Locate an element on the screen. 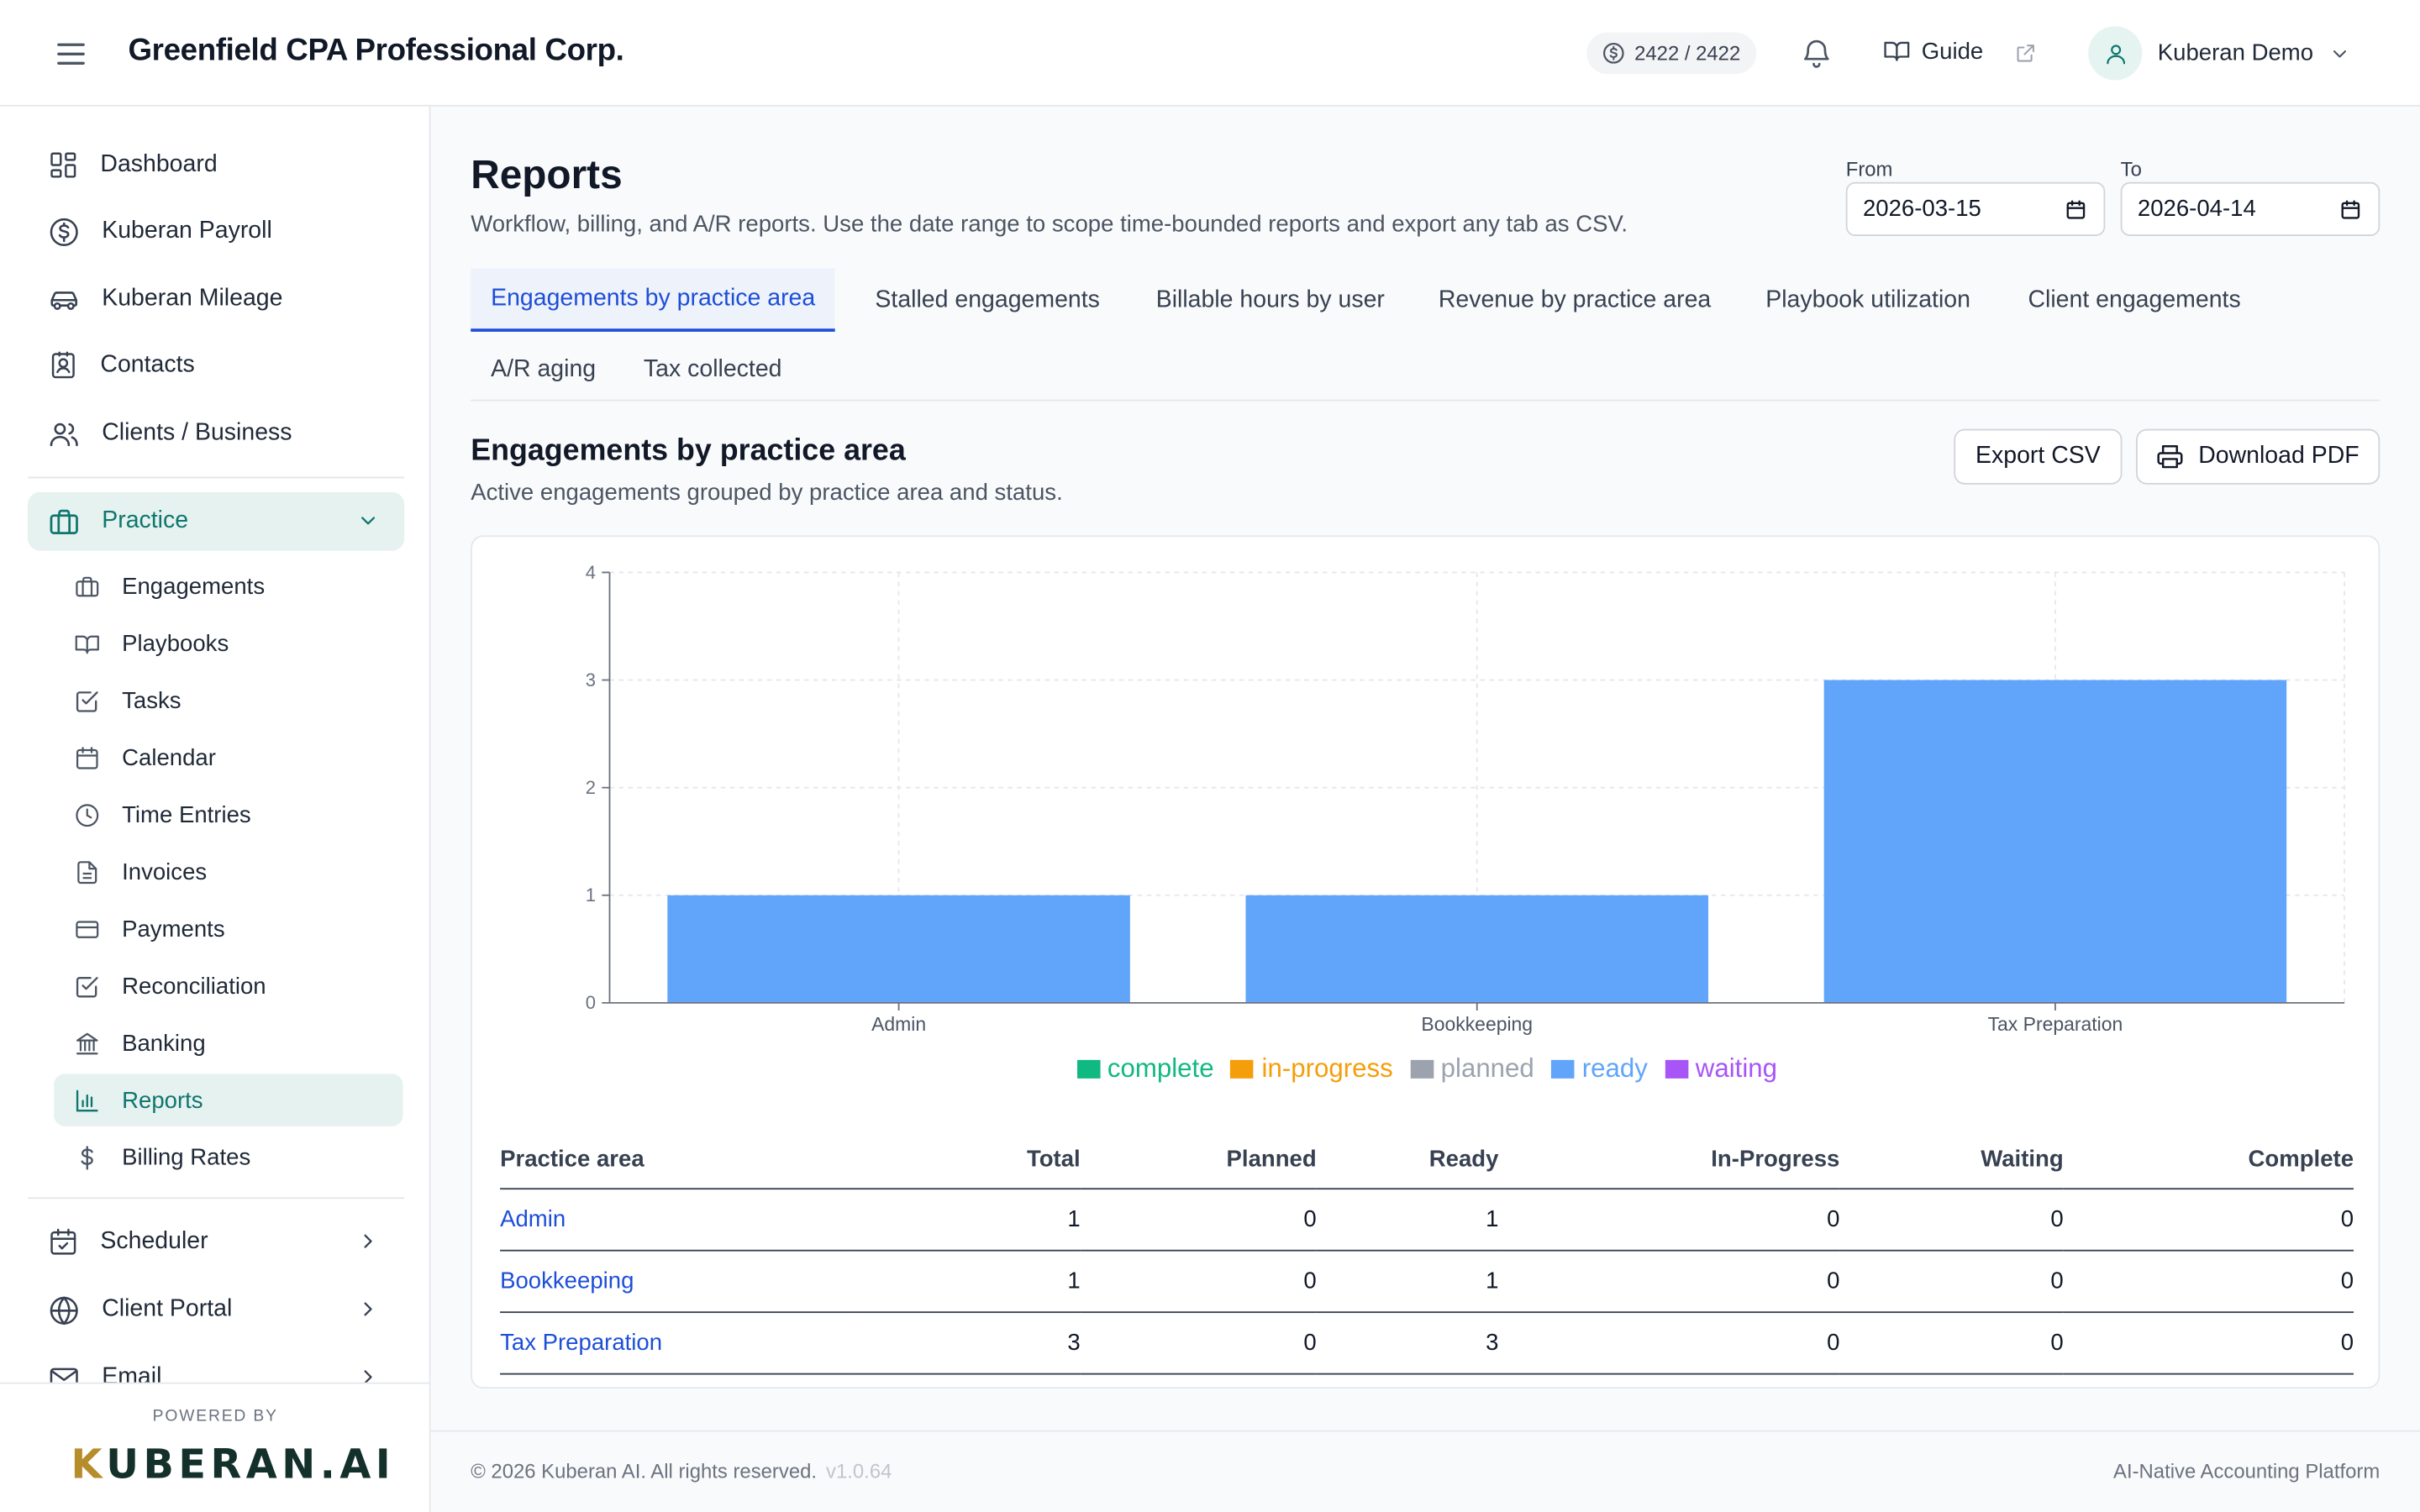  coin-icon is located at coordinates (1613, 53).